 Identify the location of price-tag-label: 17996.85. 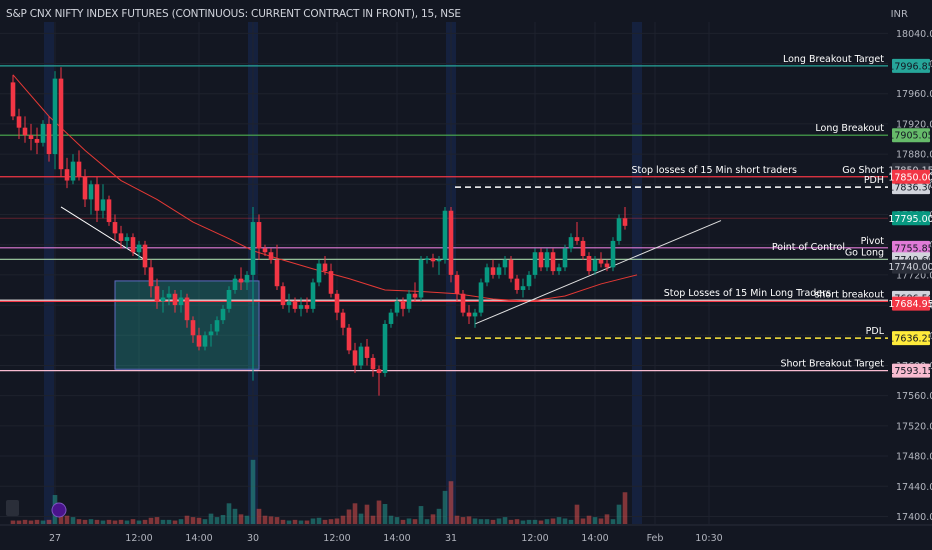
(910, 66).